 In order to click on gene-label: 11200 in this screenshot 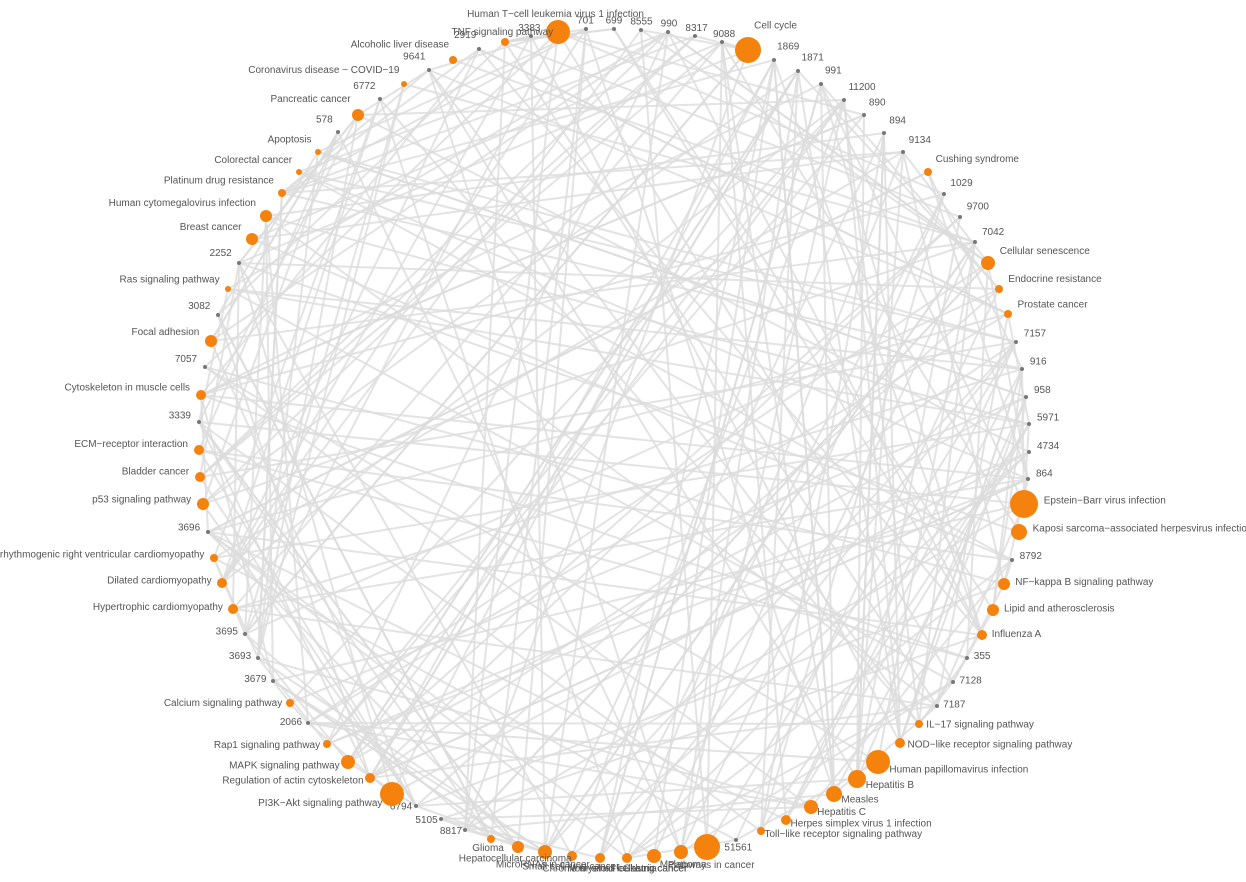, I will do `click(862, 87)`.